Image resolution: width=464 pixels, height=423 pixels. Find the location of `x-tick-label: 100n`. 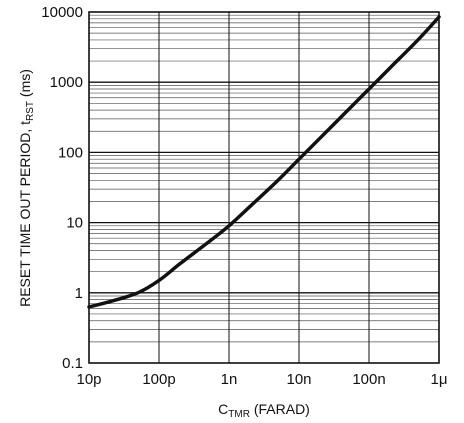

x-tick-label: 100n is located at coordinates (368, 379).